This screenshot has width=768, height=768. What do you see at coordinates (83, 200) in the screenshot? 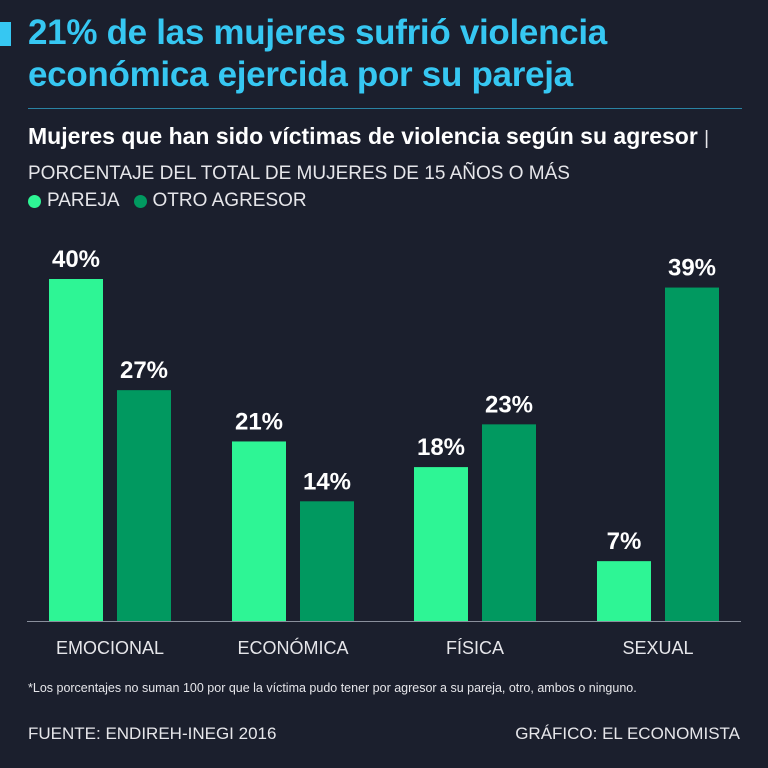
I see `legend-label-pareja: PAREJA` at bounding box center [83, 200].